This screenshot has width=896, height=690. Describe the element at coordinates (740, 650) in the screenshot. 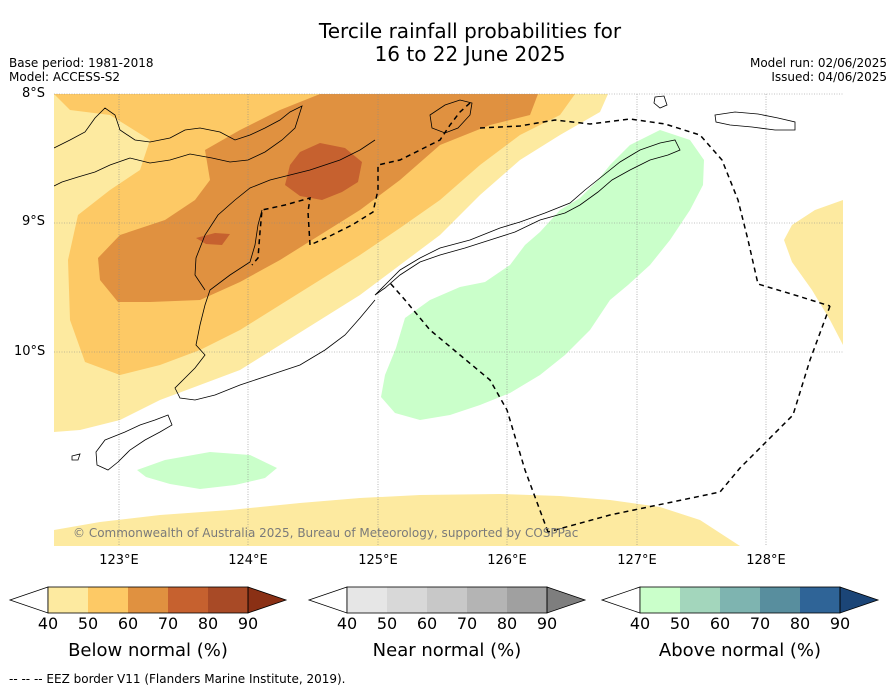

I see `colorbar-above-title: Above normal (%)` at that location.